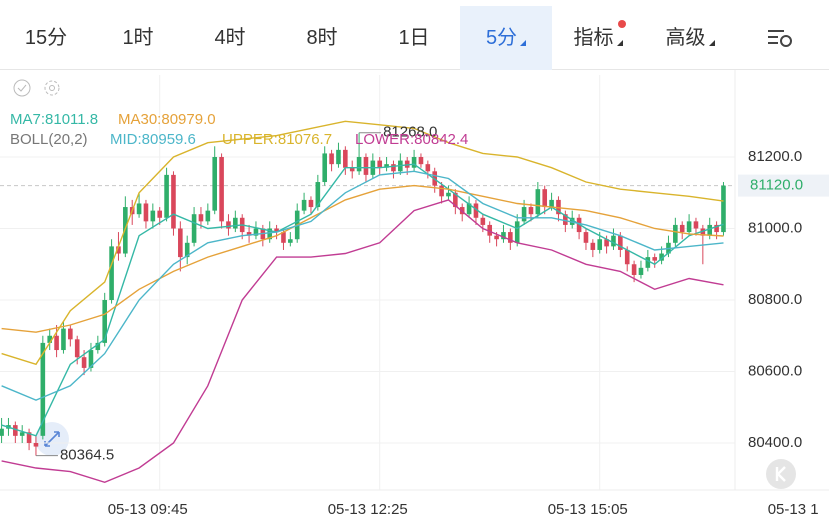  I want to click on indicator-name: BOLL(20,2), so click(49, 139).